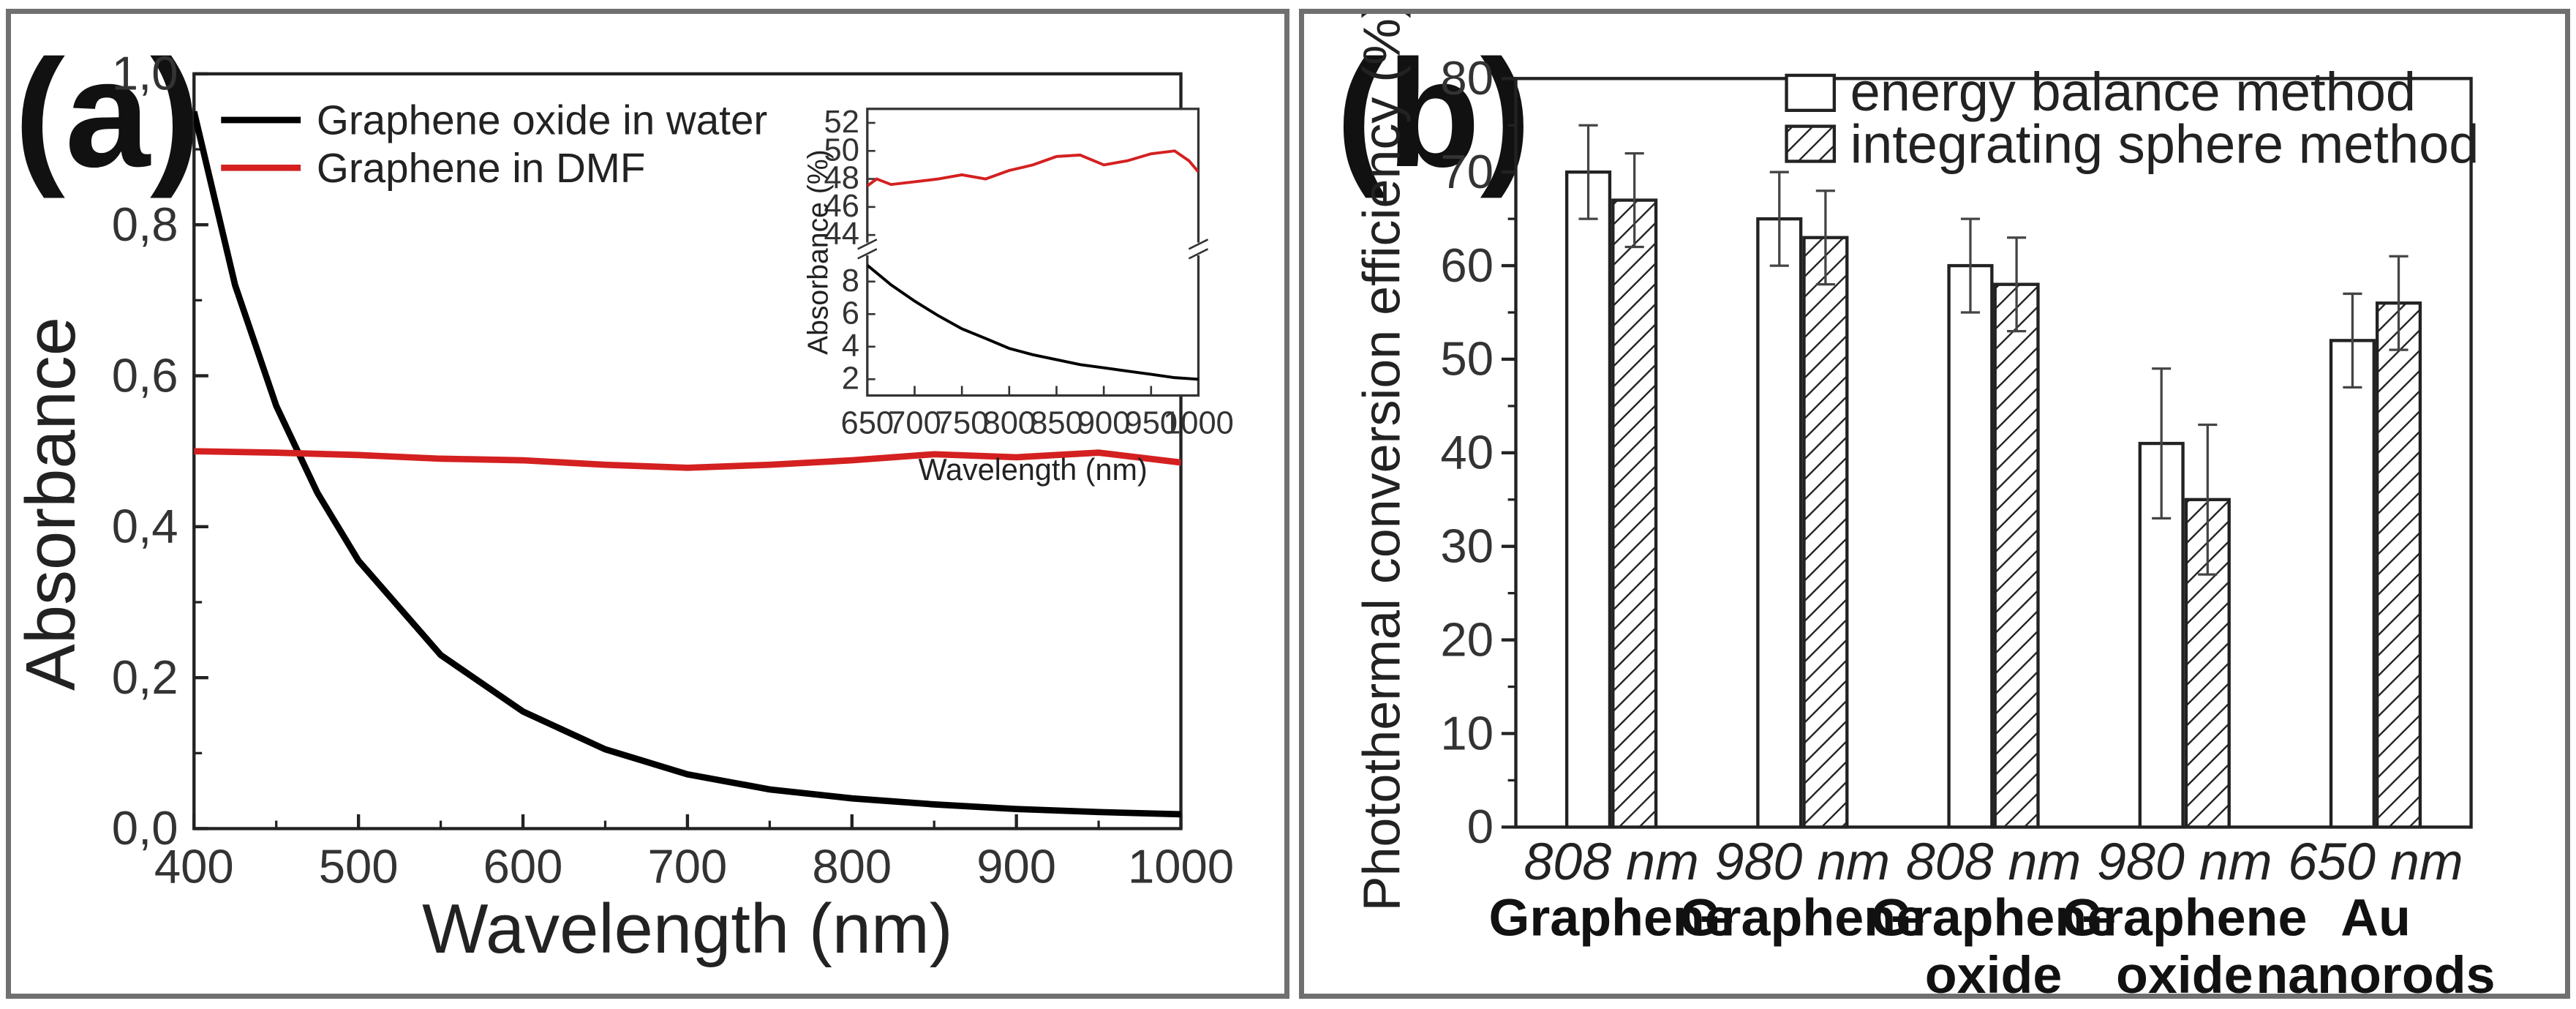  Describe the element at coordinates (852, 866) in the screenshot. I see `main-x-tick-label: 800` at that location.